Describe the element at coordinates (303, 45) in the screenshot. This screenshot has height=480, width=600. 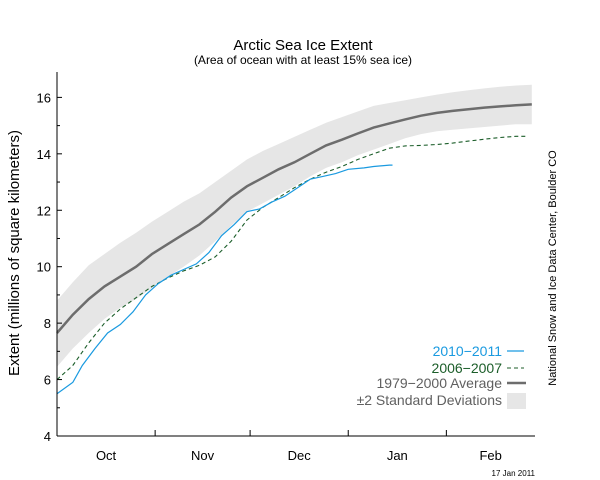
I see `chart-title: Arctic Sea Ice Extent` at that location.